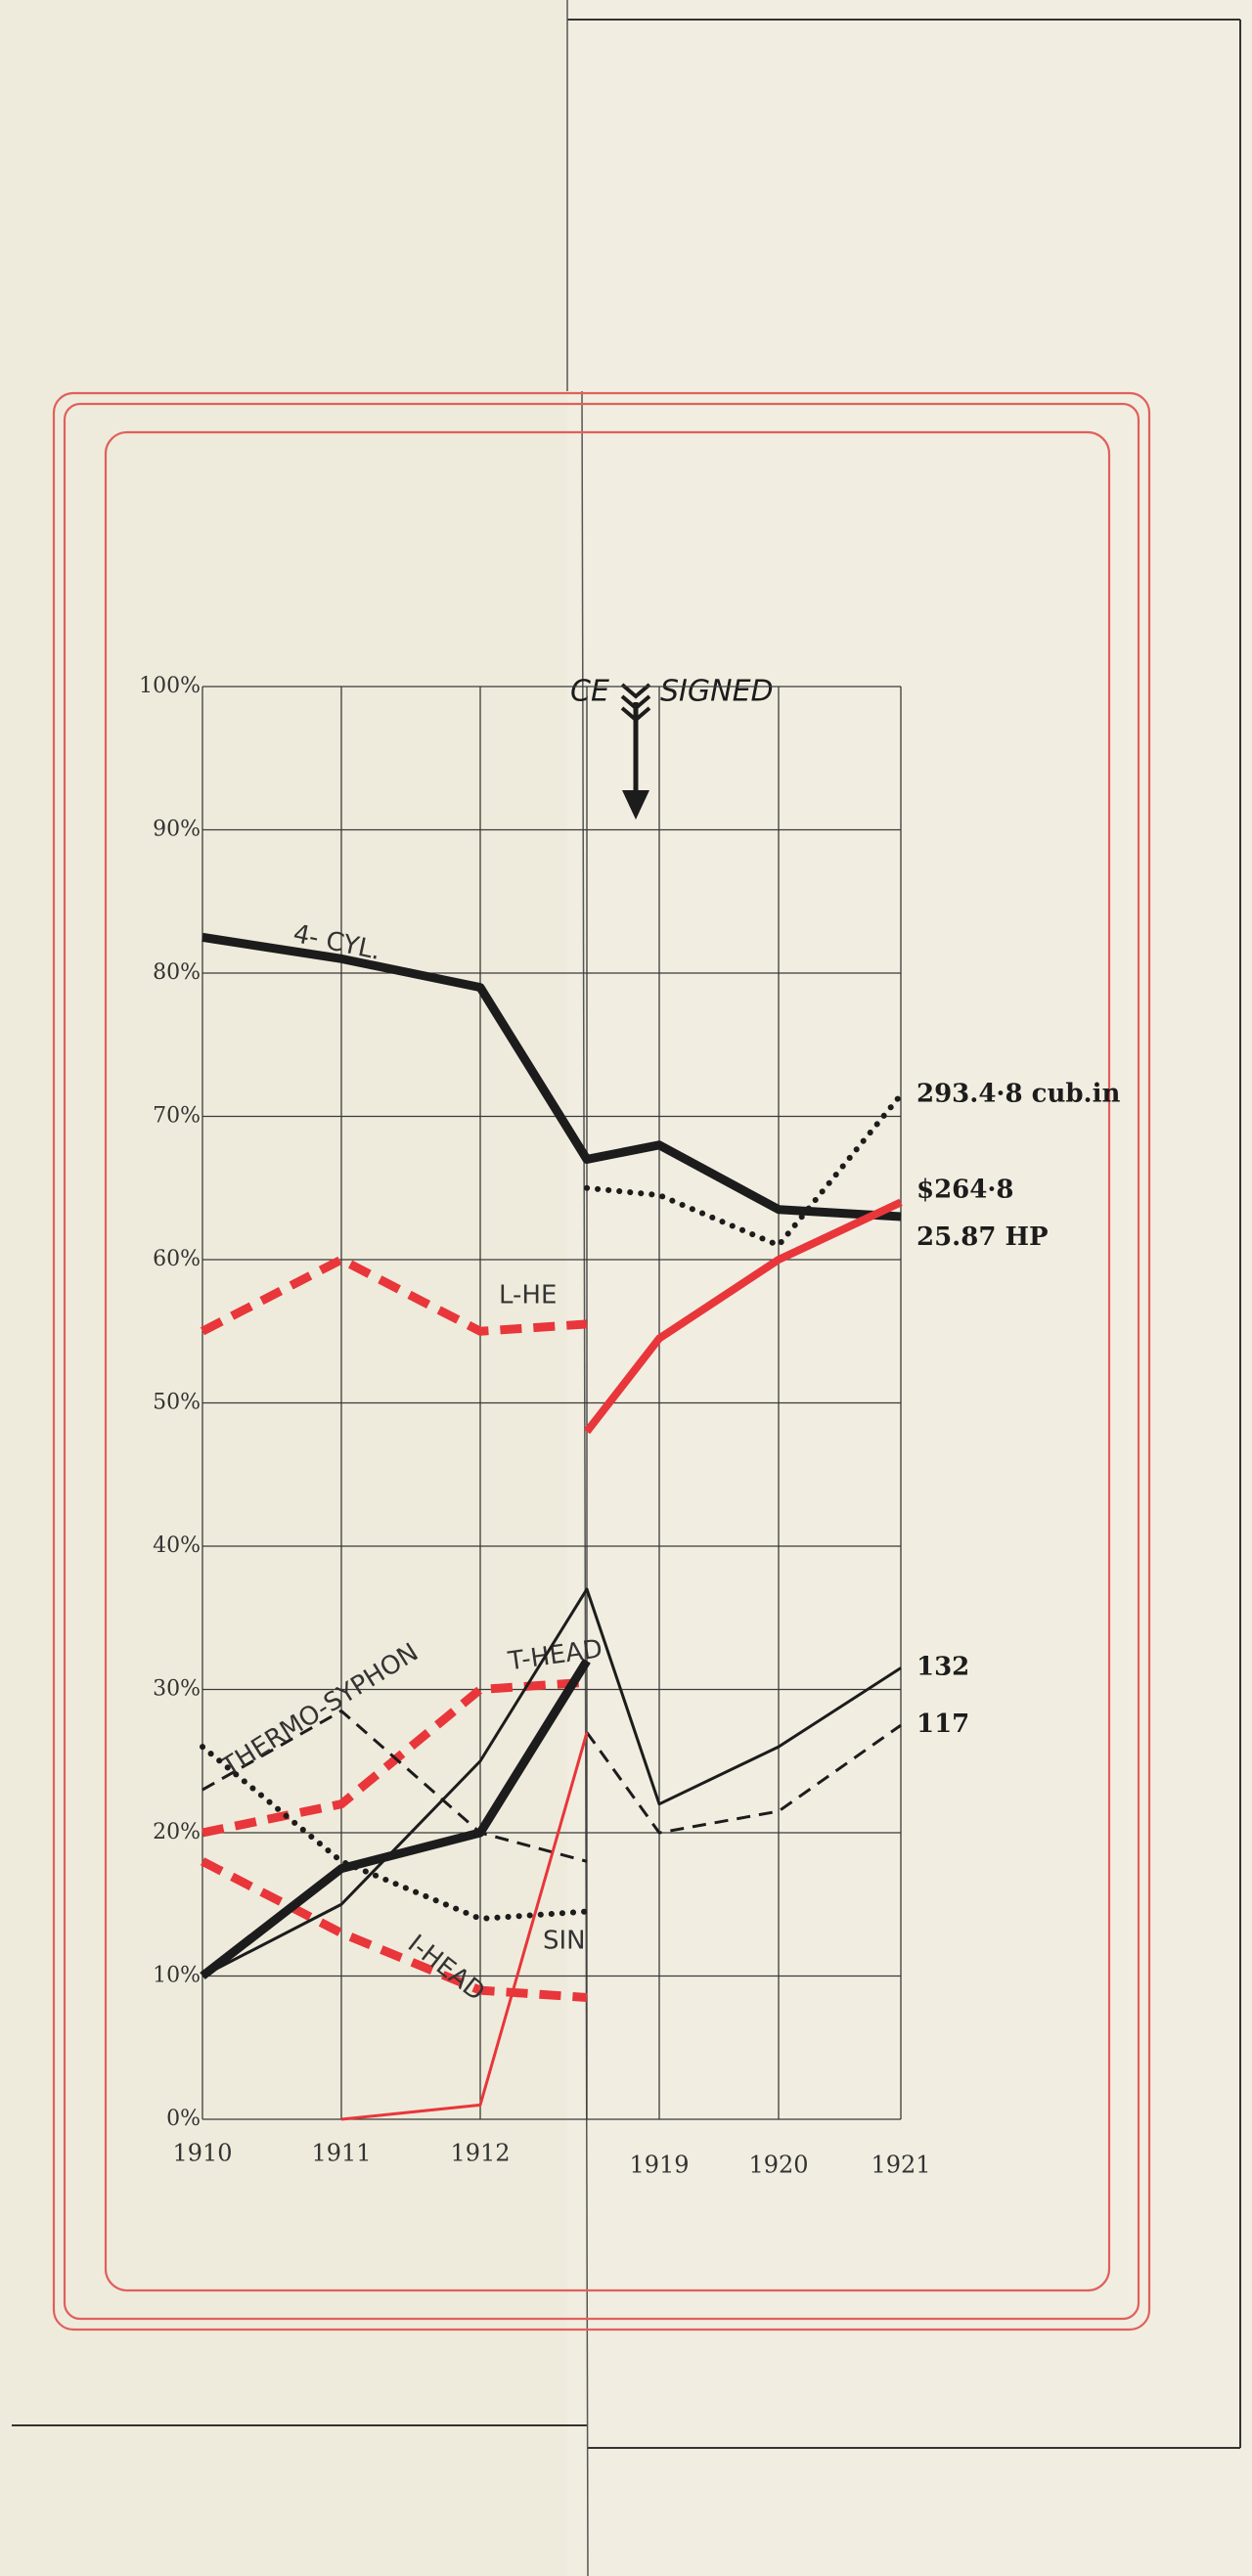  I want to click on fold, so click(585, 1483).